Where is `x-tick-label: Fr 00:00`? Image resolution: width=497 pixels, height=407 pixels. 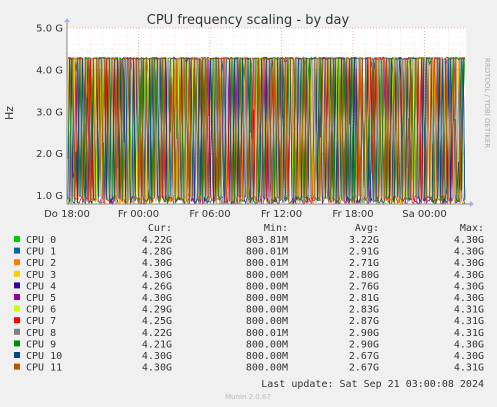 x-tick-label: Fr 00:00 is located at coordinates (138, 214).